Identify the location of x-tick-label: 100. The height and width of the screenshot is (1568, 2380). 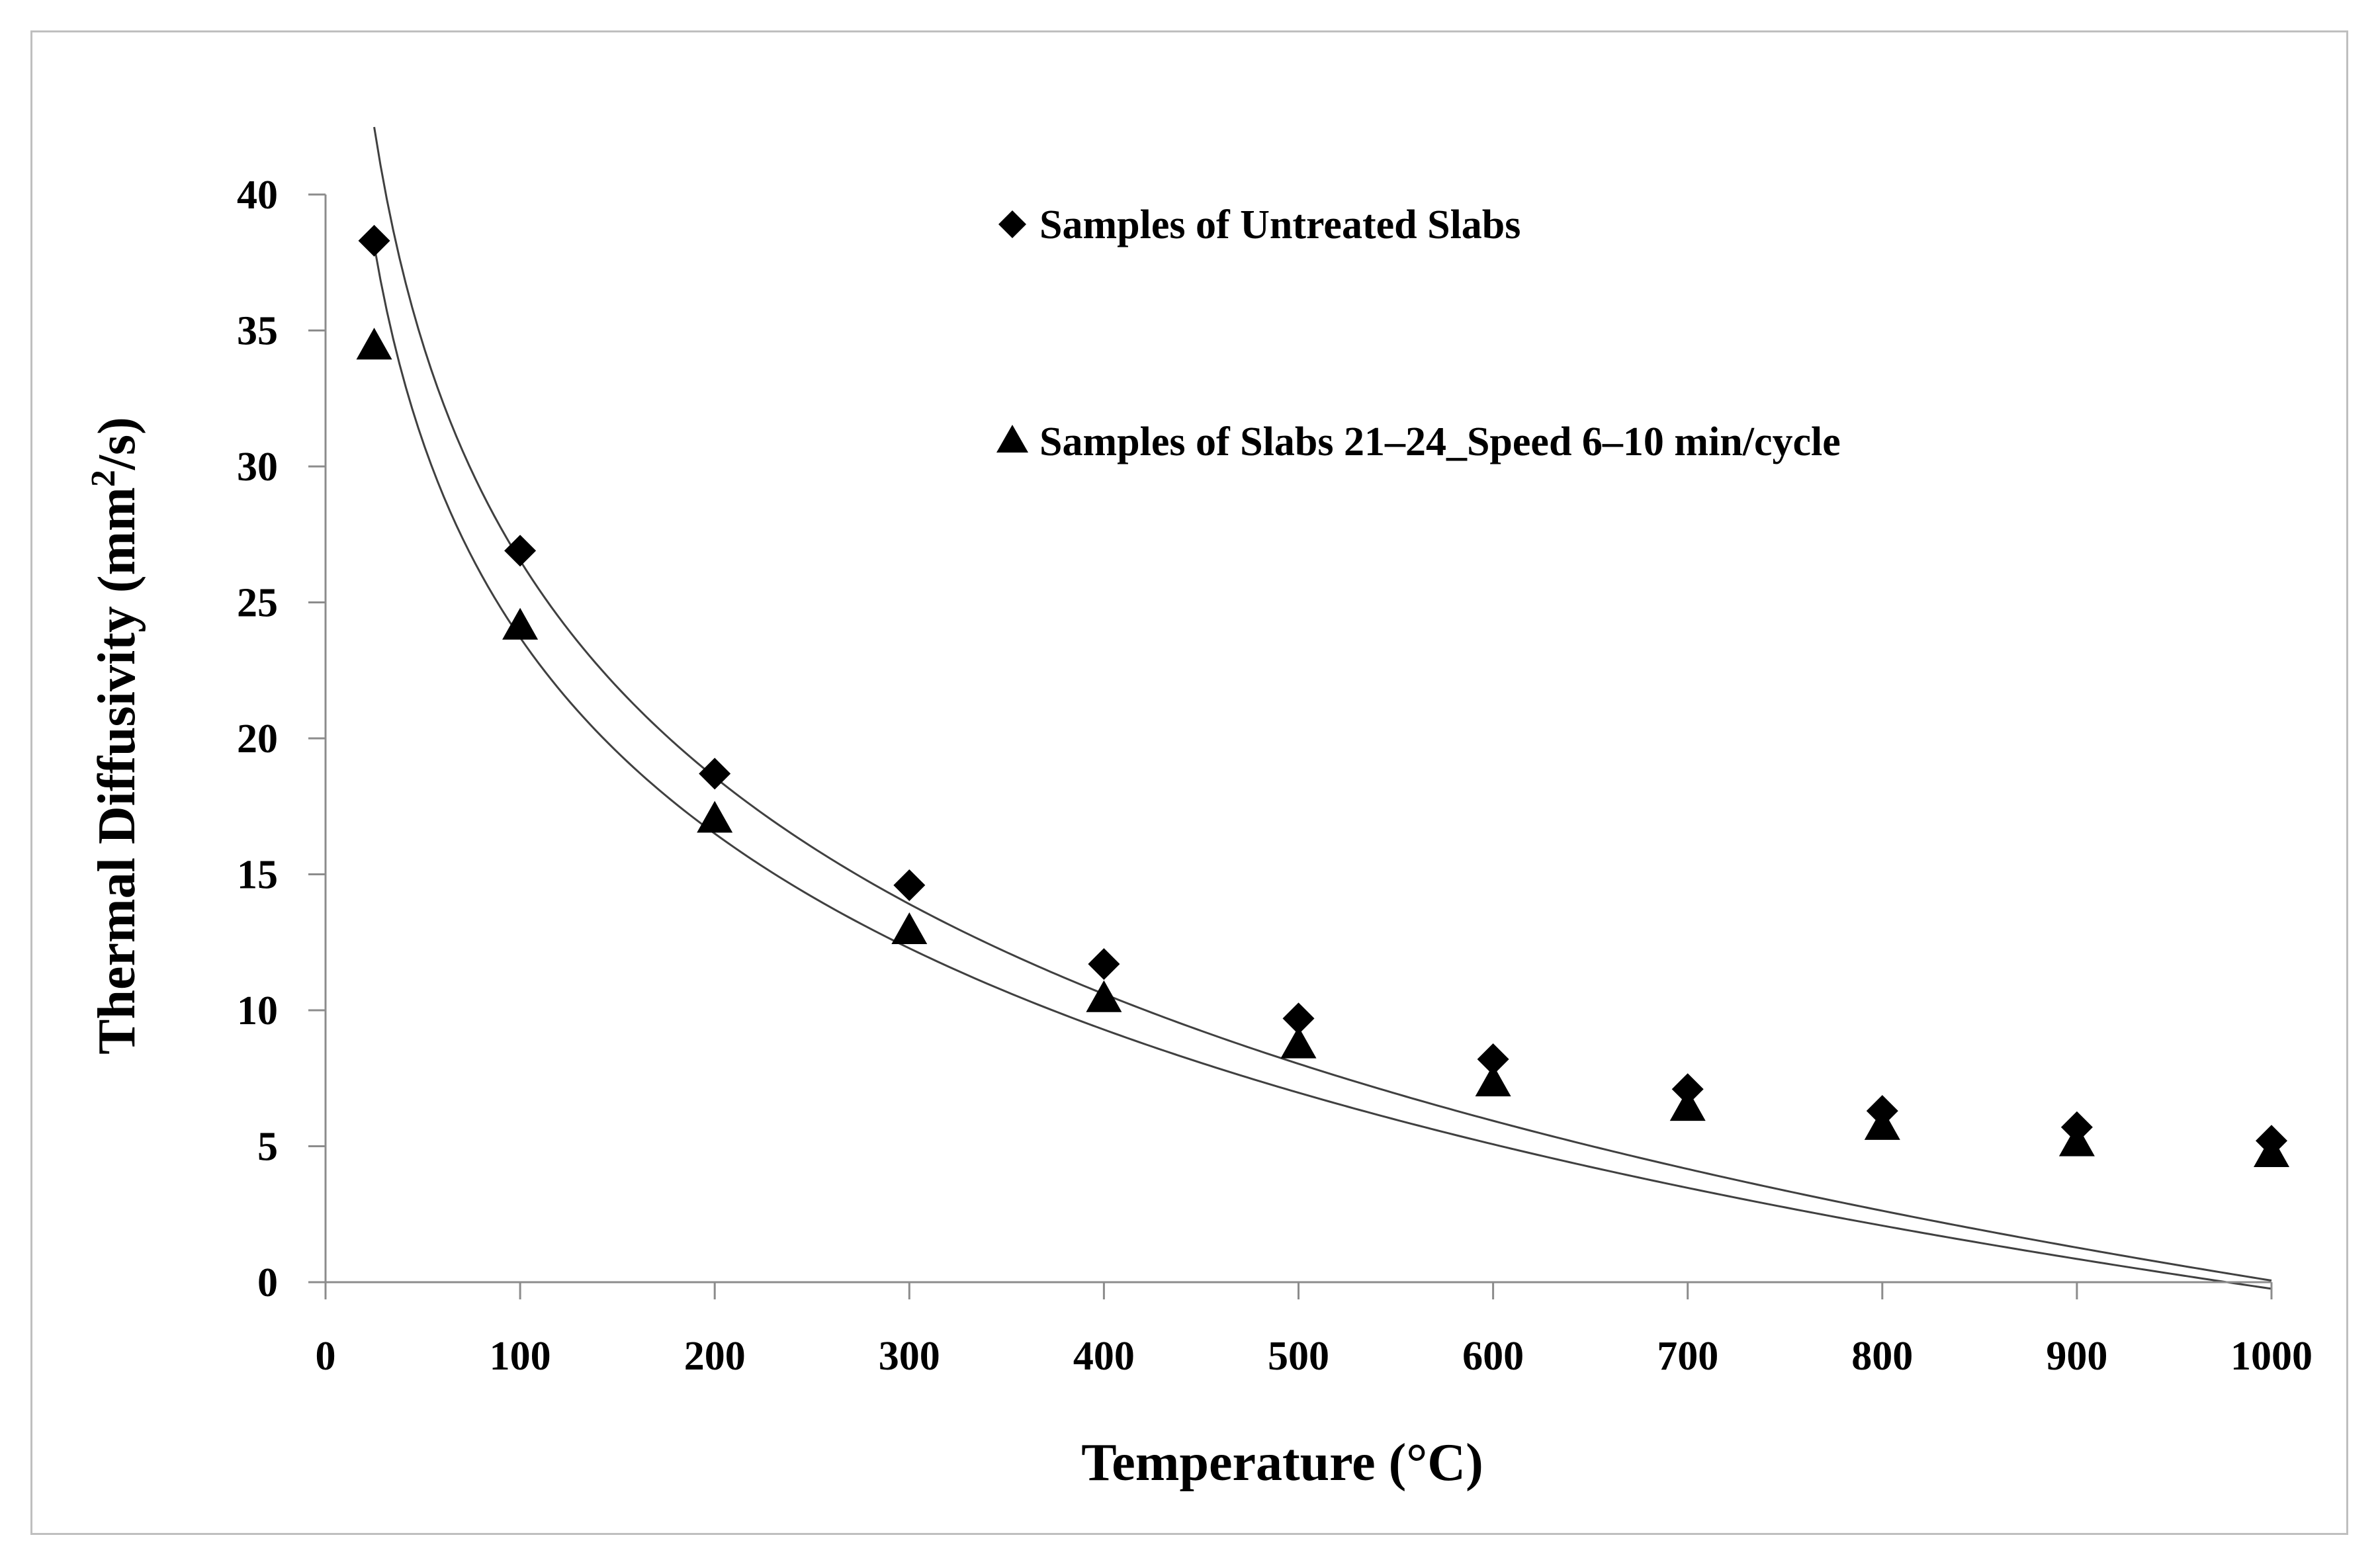
(520, 1356).